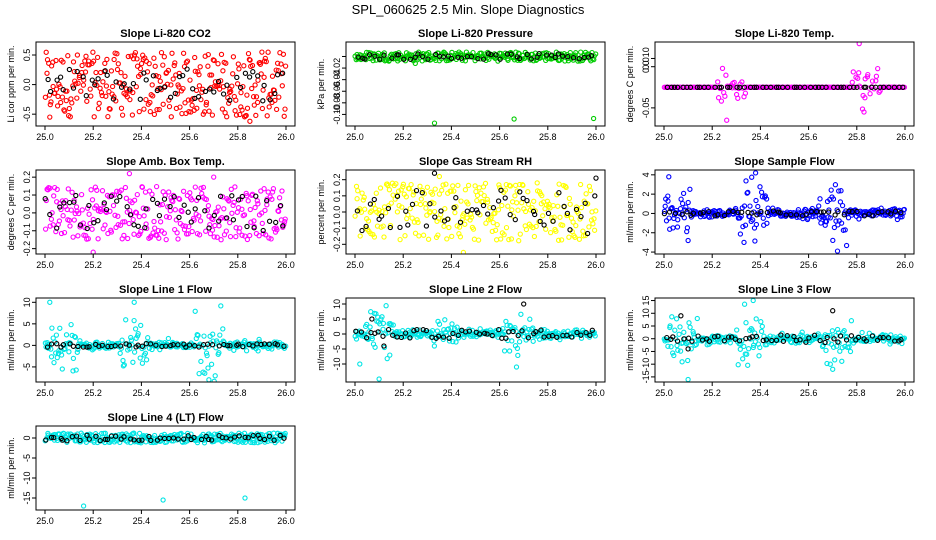 This screenshot has width=936, height=540. Describe the element at coordinates (403, 393) in the screenshot. I see `x-tick-label: 25.2` at that location.